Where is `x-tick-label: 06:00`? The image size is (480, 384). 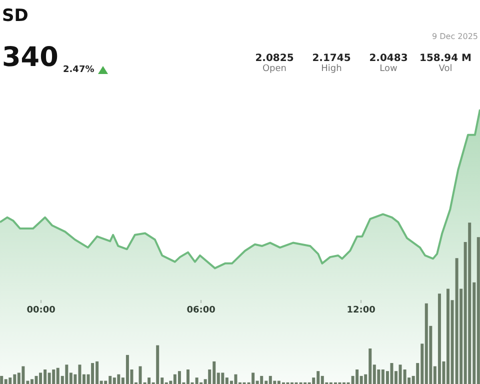
x-tick-label: 06:00 is located at coordinates (201, 311).